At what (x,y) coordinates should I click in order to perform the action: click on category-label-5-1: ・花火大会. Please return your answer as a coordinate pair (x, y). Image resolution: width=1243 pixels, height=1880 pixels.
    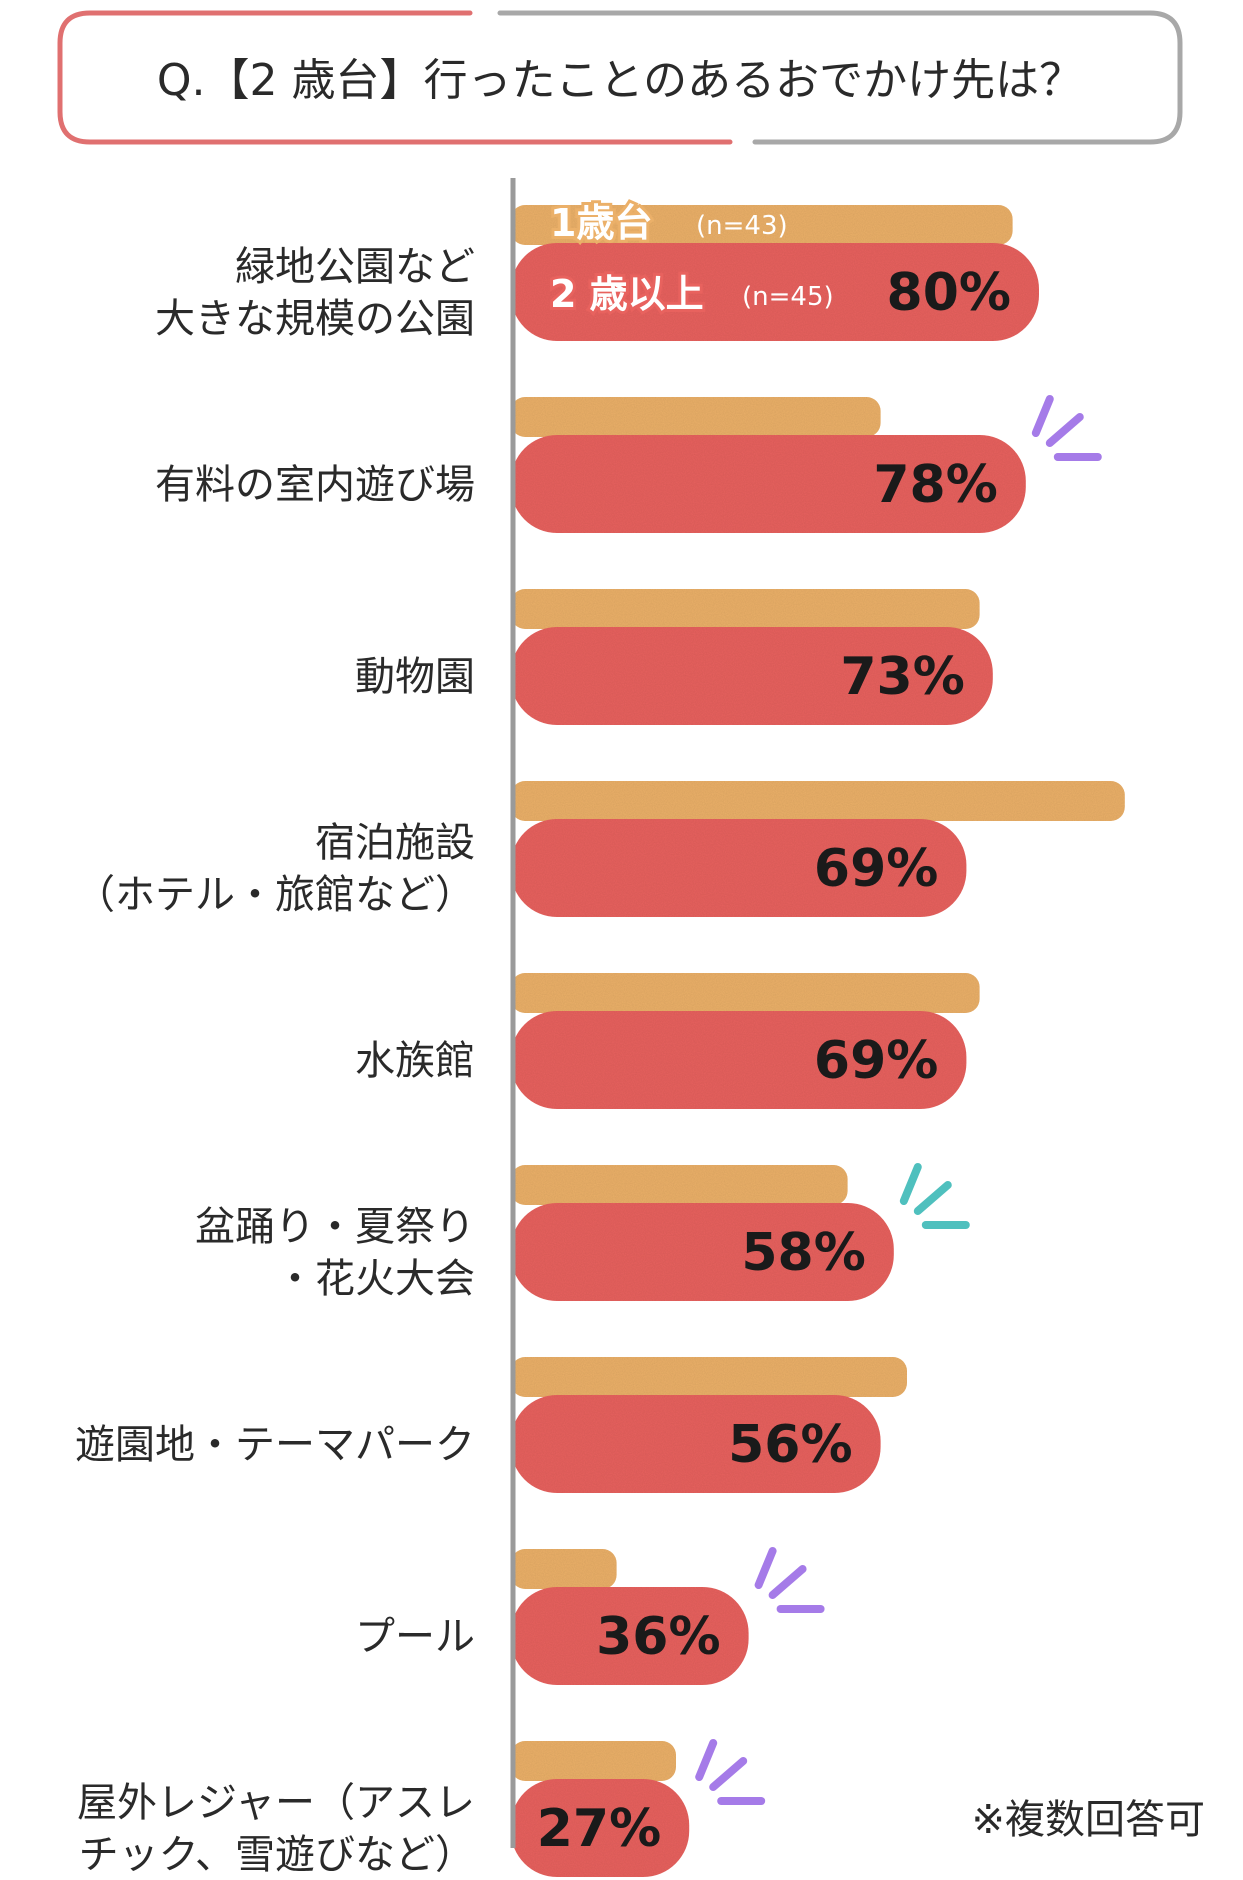
    Looking at the image, I should click on (375, 1279).